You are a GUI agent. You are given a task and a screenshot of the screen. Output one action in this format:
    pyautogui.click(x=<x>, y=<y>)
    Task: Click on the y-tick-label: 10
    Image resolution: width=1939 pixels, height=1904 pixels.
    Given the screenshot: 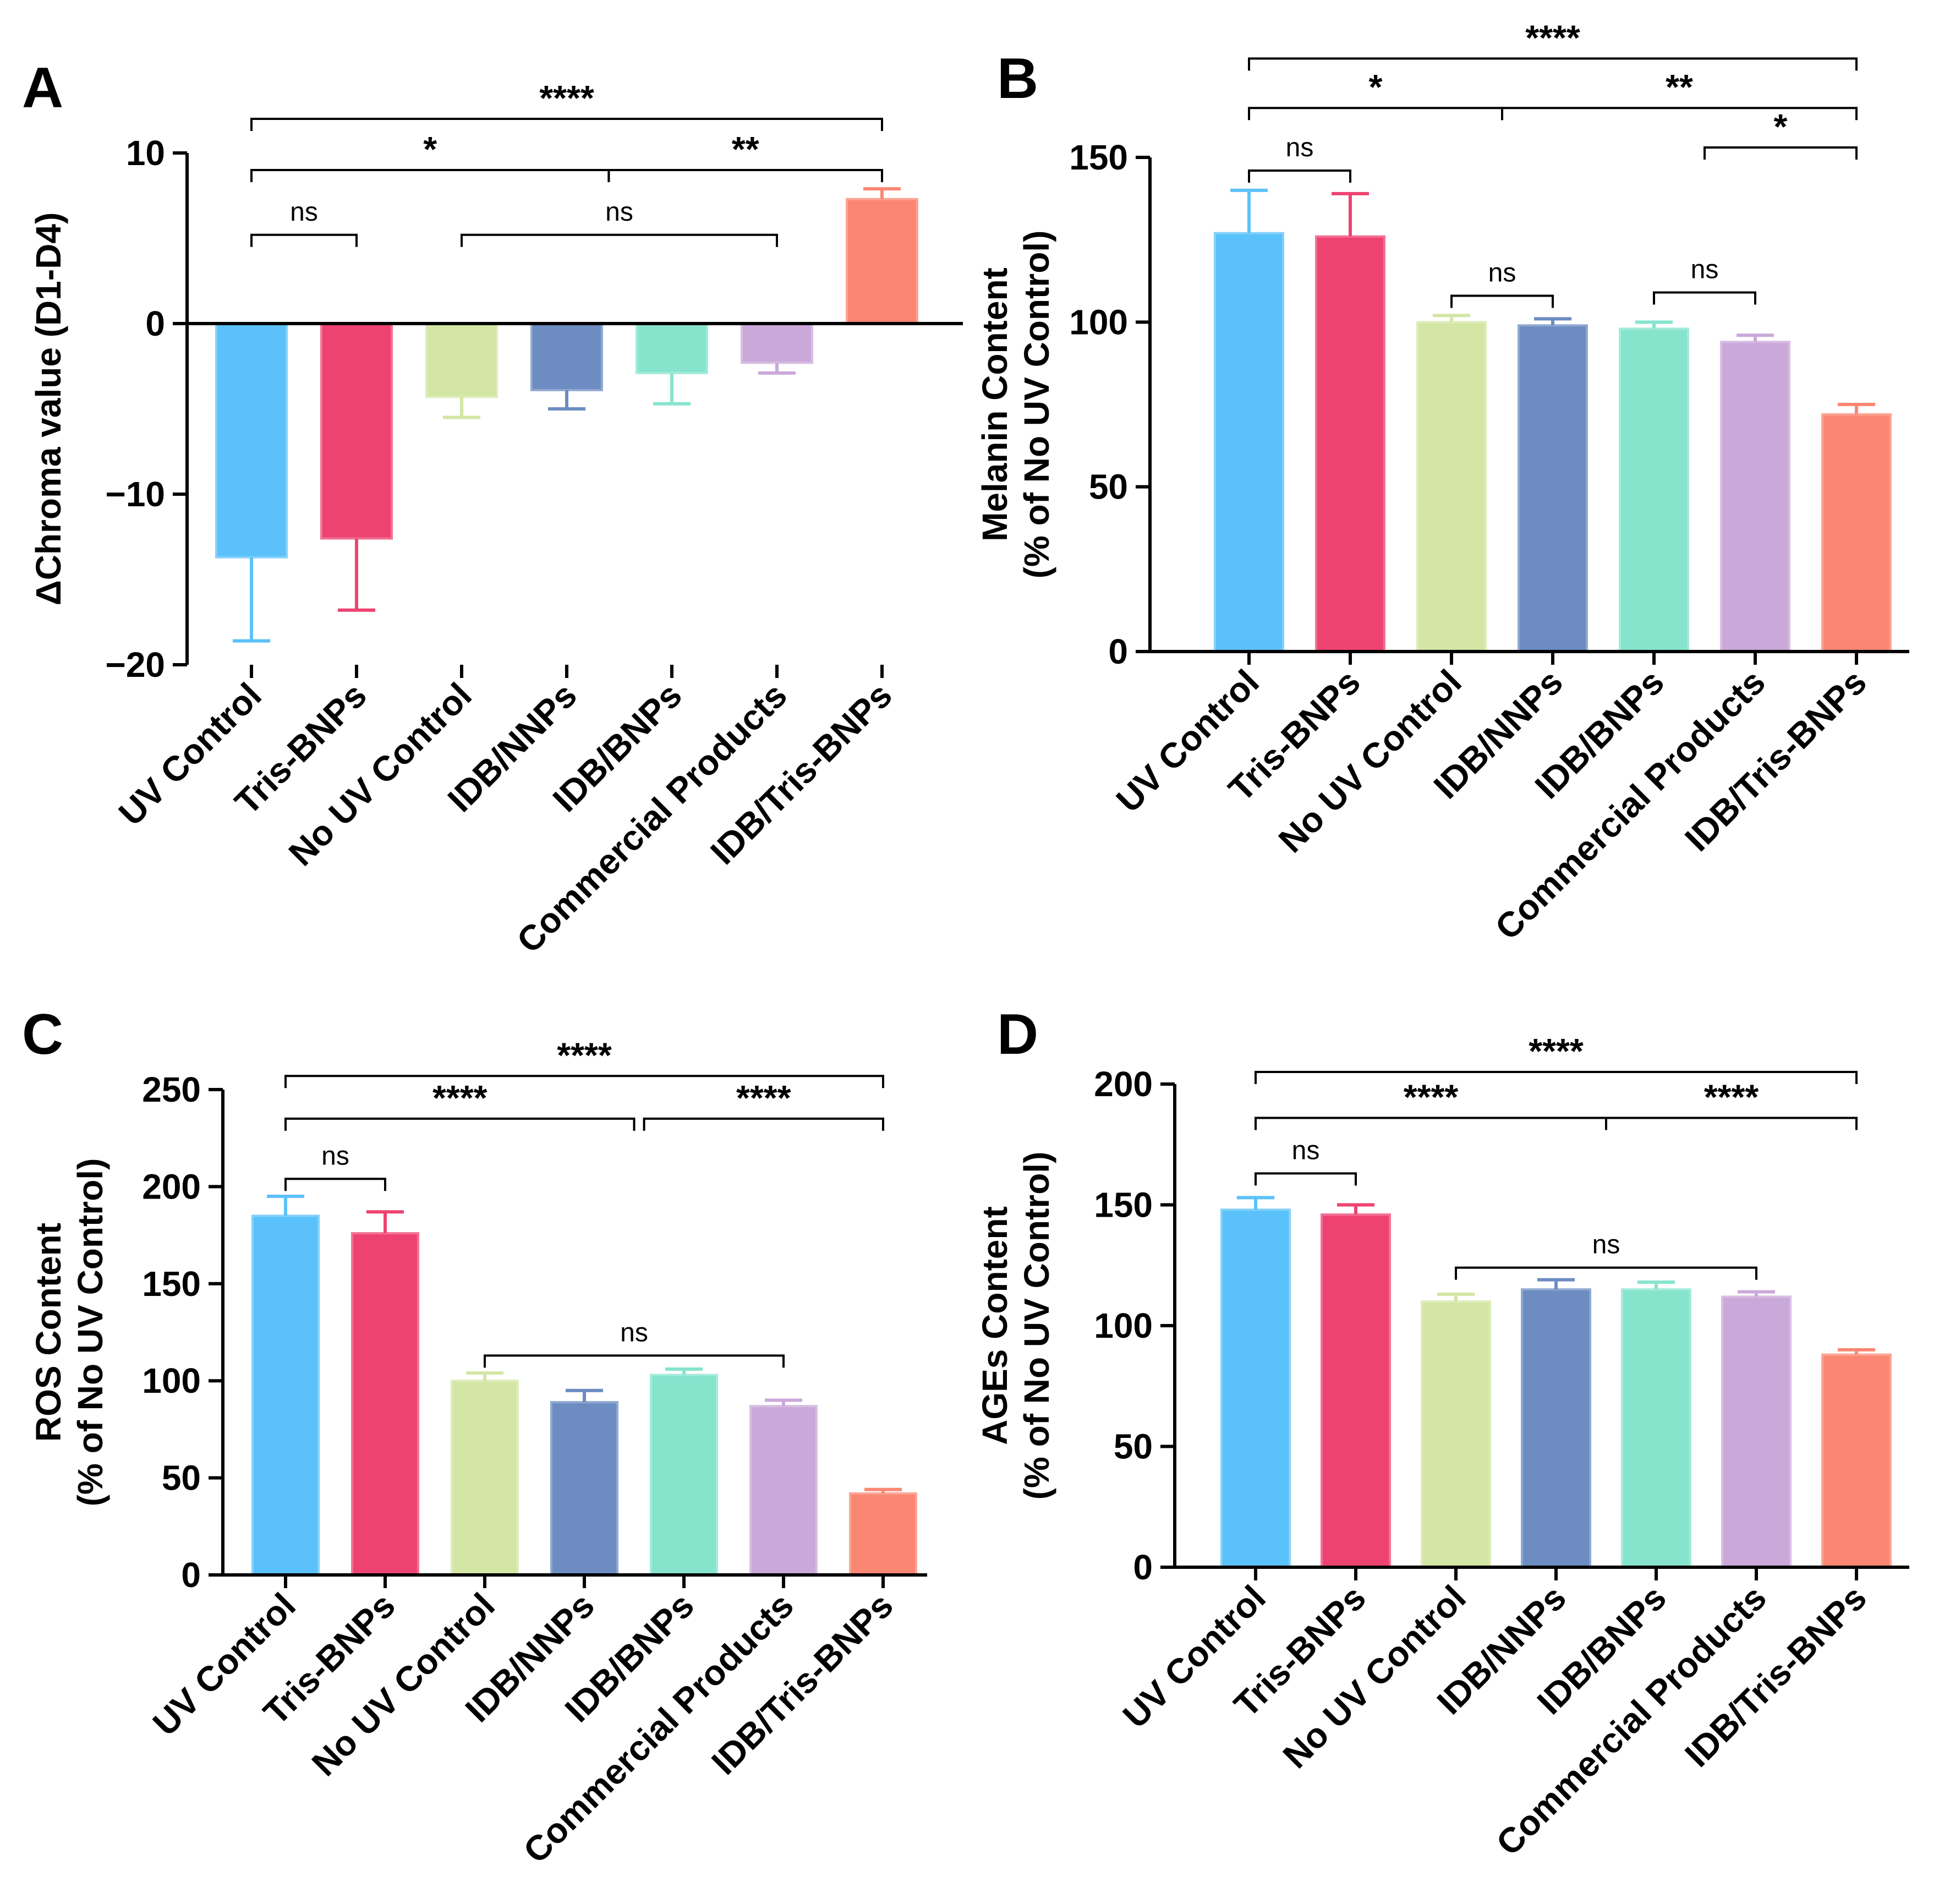 What is the action you would take?
    pyautogui.click(x=145, y=153)
    